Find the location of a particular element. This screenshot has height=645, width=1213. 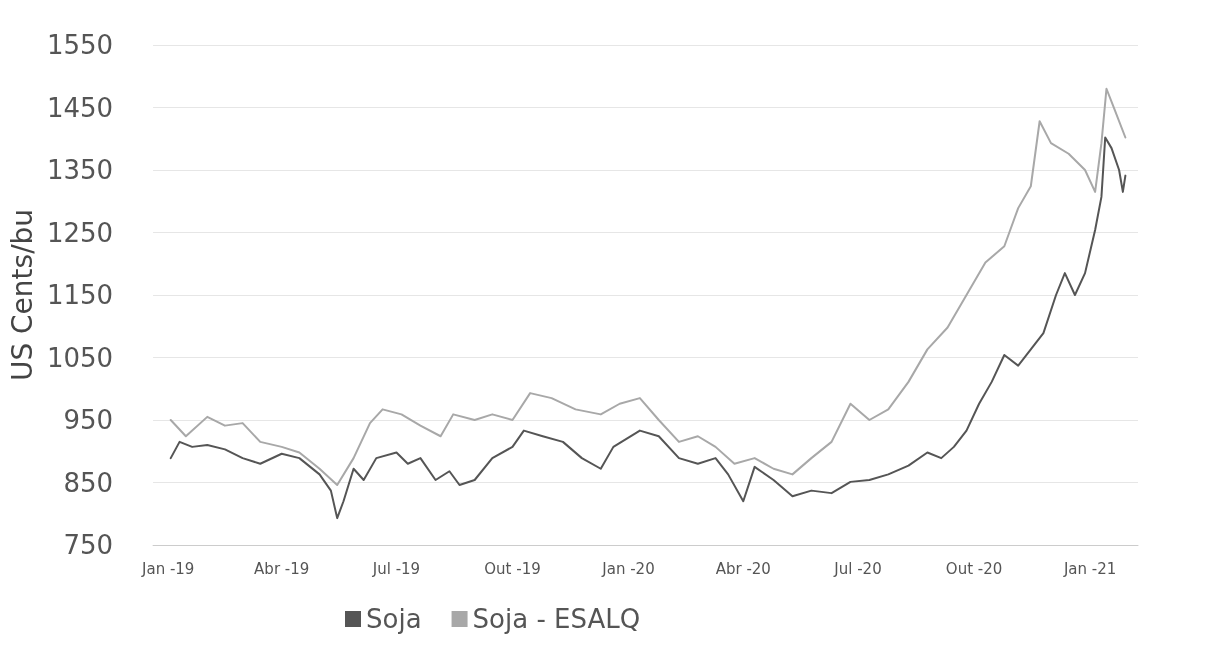

y-tick-label: 1350 is located at coordinates (80, 170).